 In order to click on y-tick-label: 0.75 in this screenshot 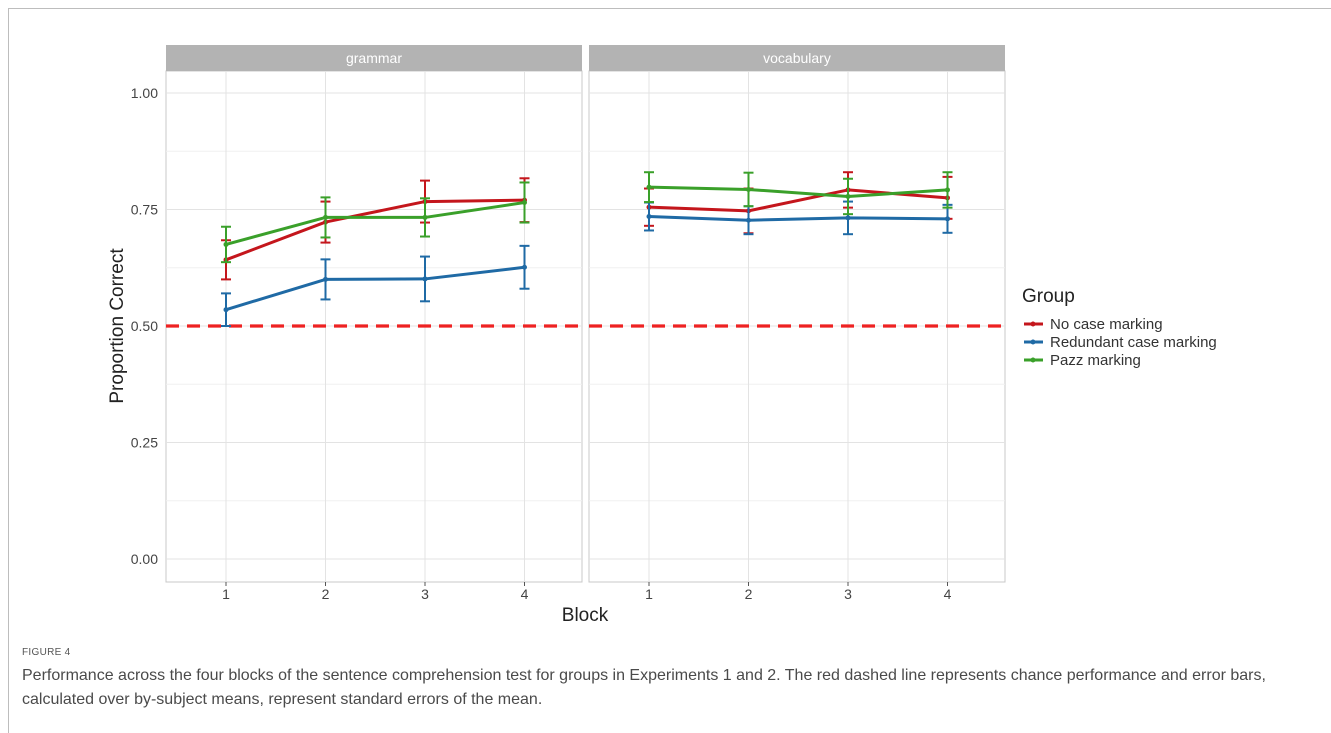, I will do `click(144, 210)`.